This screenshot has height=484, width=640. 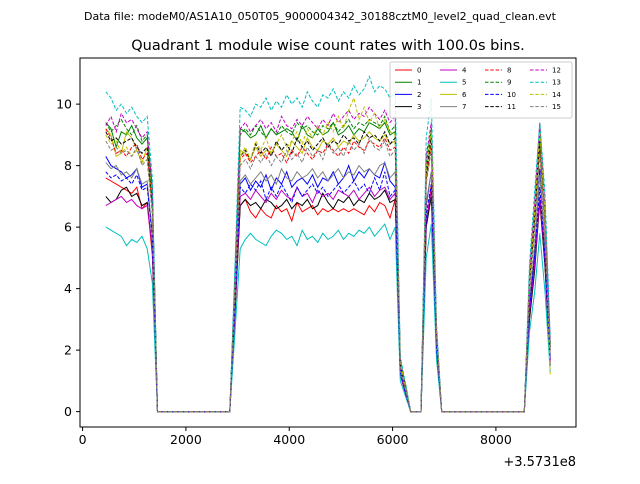 What do you see at coordinates (419, 71) in the screenshot?
I see `legend-label-0: 0` at bounding box center [419, 71].